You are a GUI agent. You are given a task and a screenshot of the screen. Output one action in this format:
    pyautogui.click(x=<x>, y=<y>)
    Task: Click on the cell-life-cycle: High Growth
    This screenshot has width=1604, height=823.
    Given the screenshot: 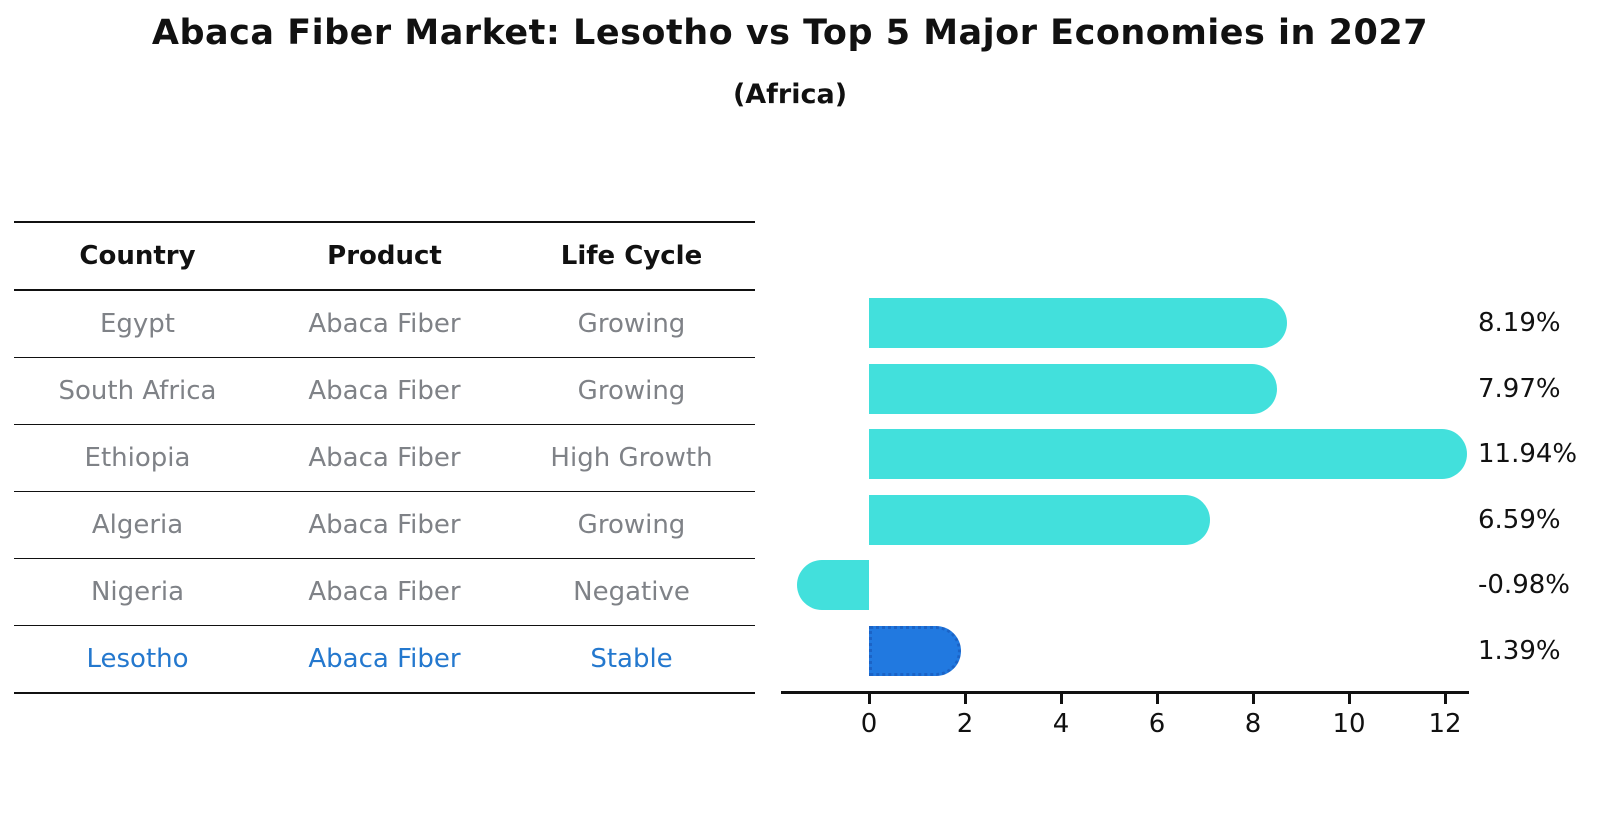 What is the action you would take?
    pyautogui.click(x=631, y=458)
    